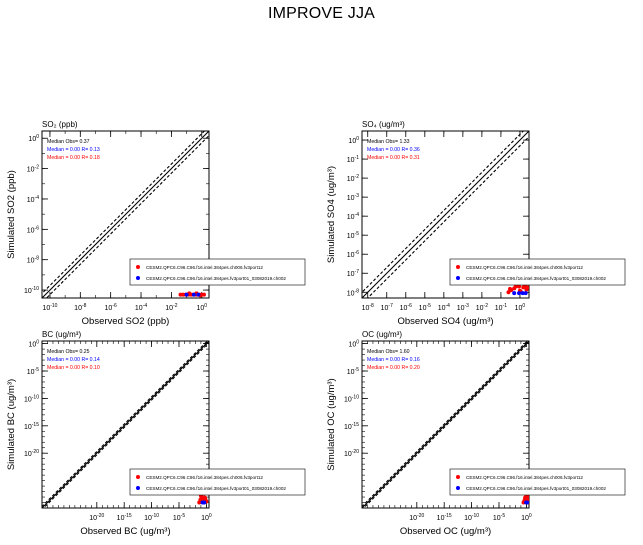 The image size is (643, 545). I want to click on median-obs-label: Median Obs= 1.60, so click(388, 352).